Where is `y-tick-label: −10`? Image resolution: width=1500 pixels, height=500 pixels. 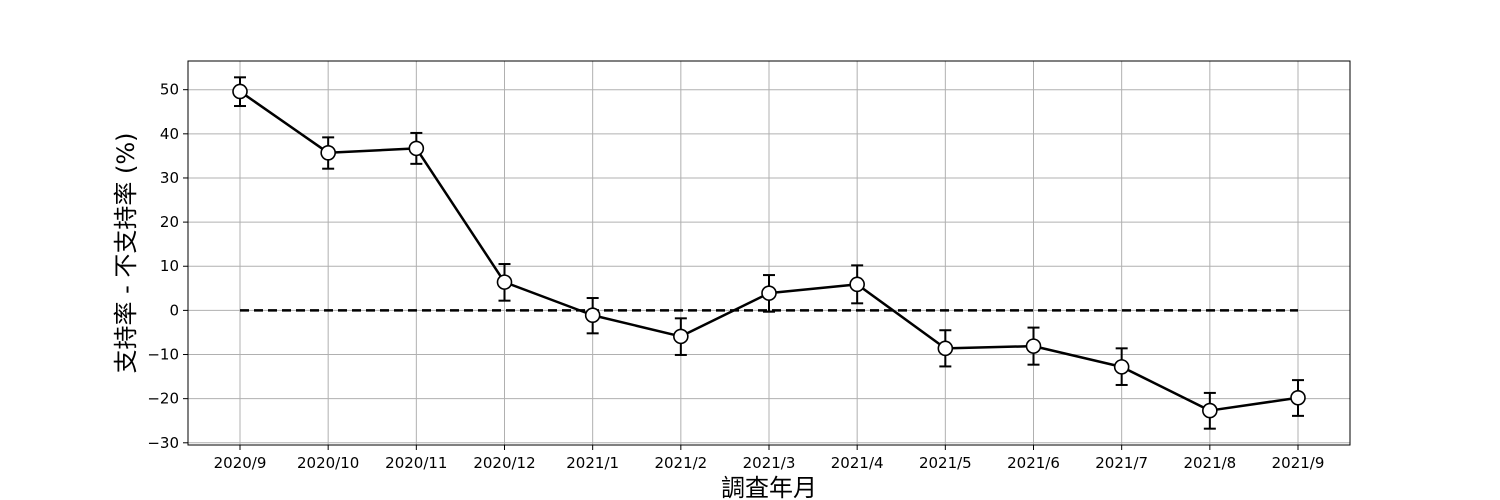
y-tick-label: −10 is located at coordinates (163, 355).